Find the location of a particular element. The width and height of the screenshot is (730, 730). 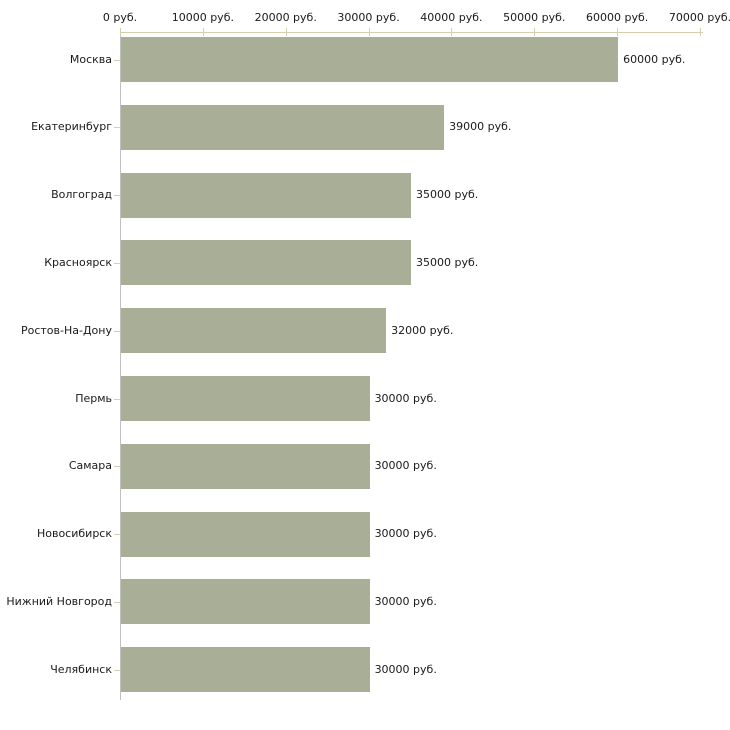

x-axis-tick-label: 10000 руб. is located at coordinates (202, 17).